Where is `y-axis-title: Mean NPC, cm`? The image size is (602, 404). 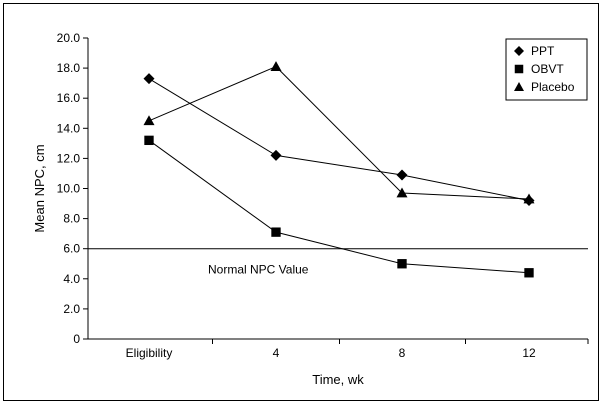
y-axis-title: Mean NPC, cm is located at coordinates (39, 188).